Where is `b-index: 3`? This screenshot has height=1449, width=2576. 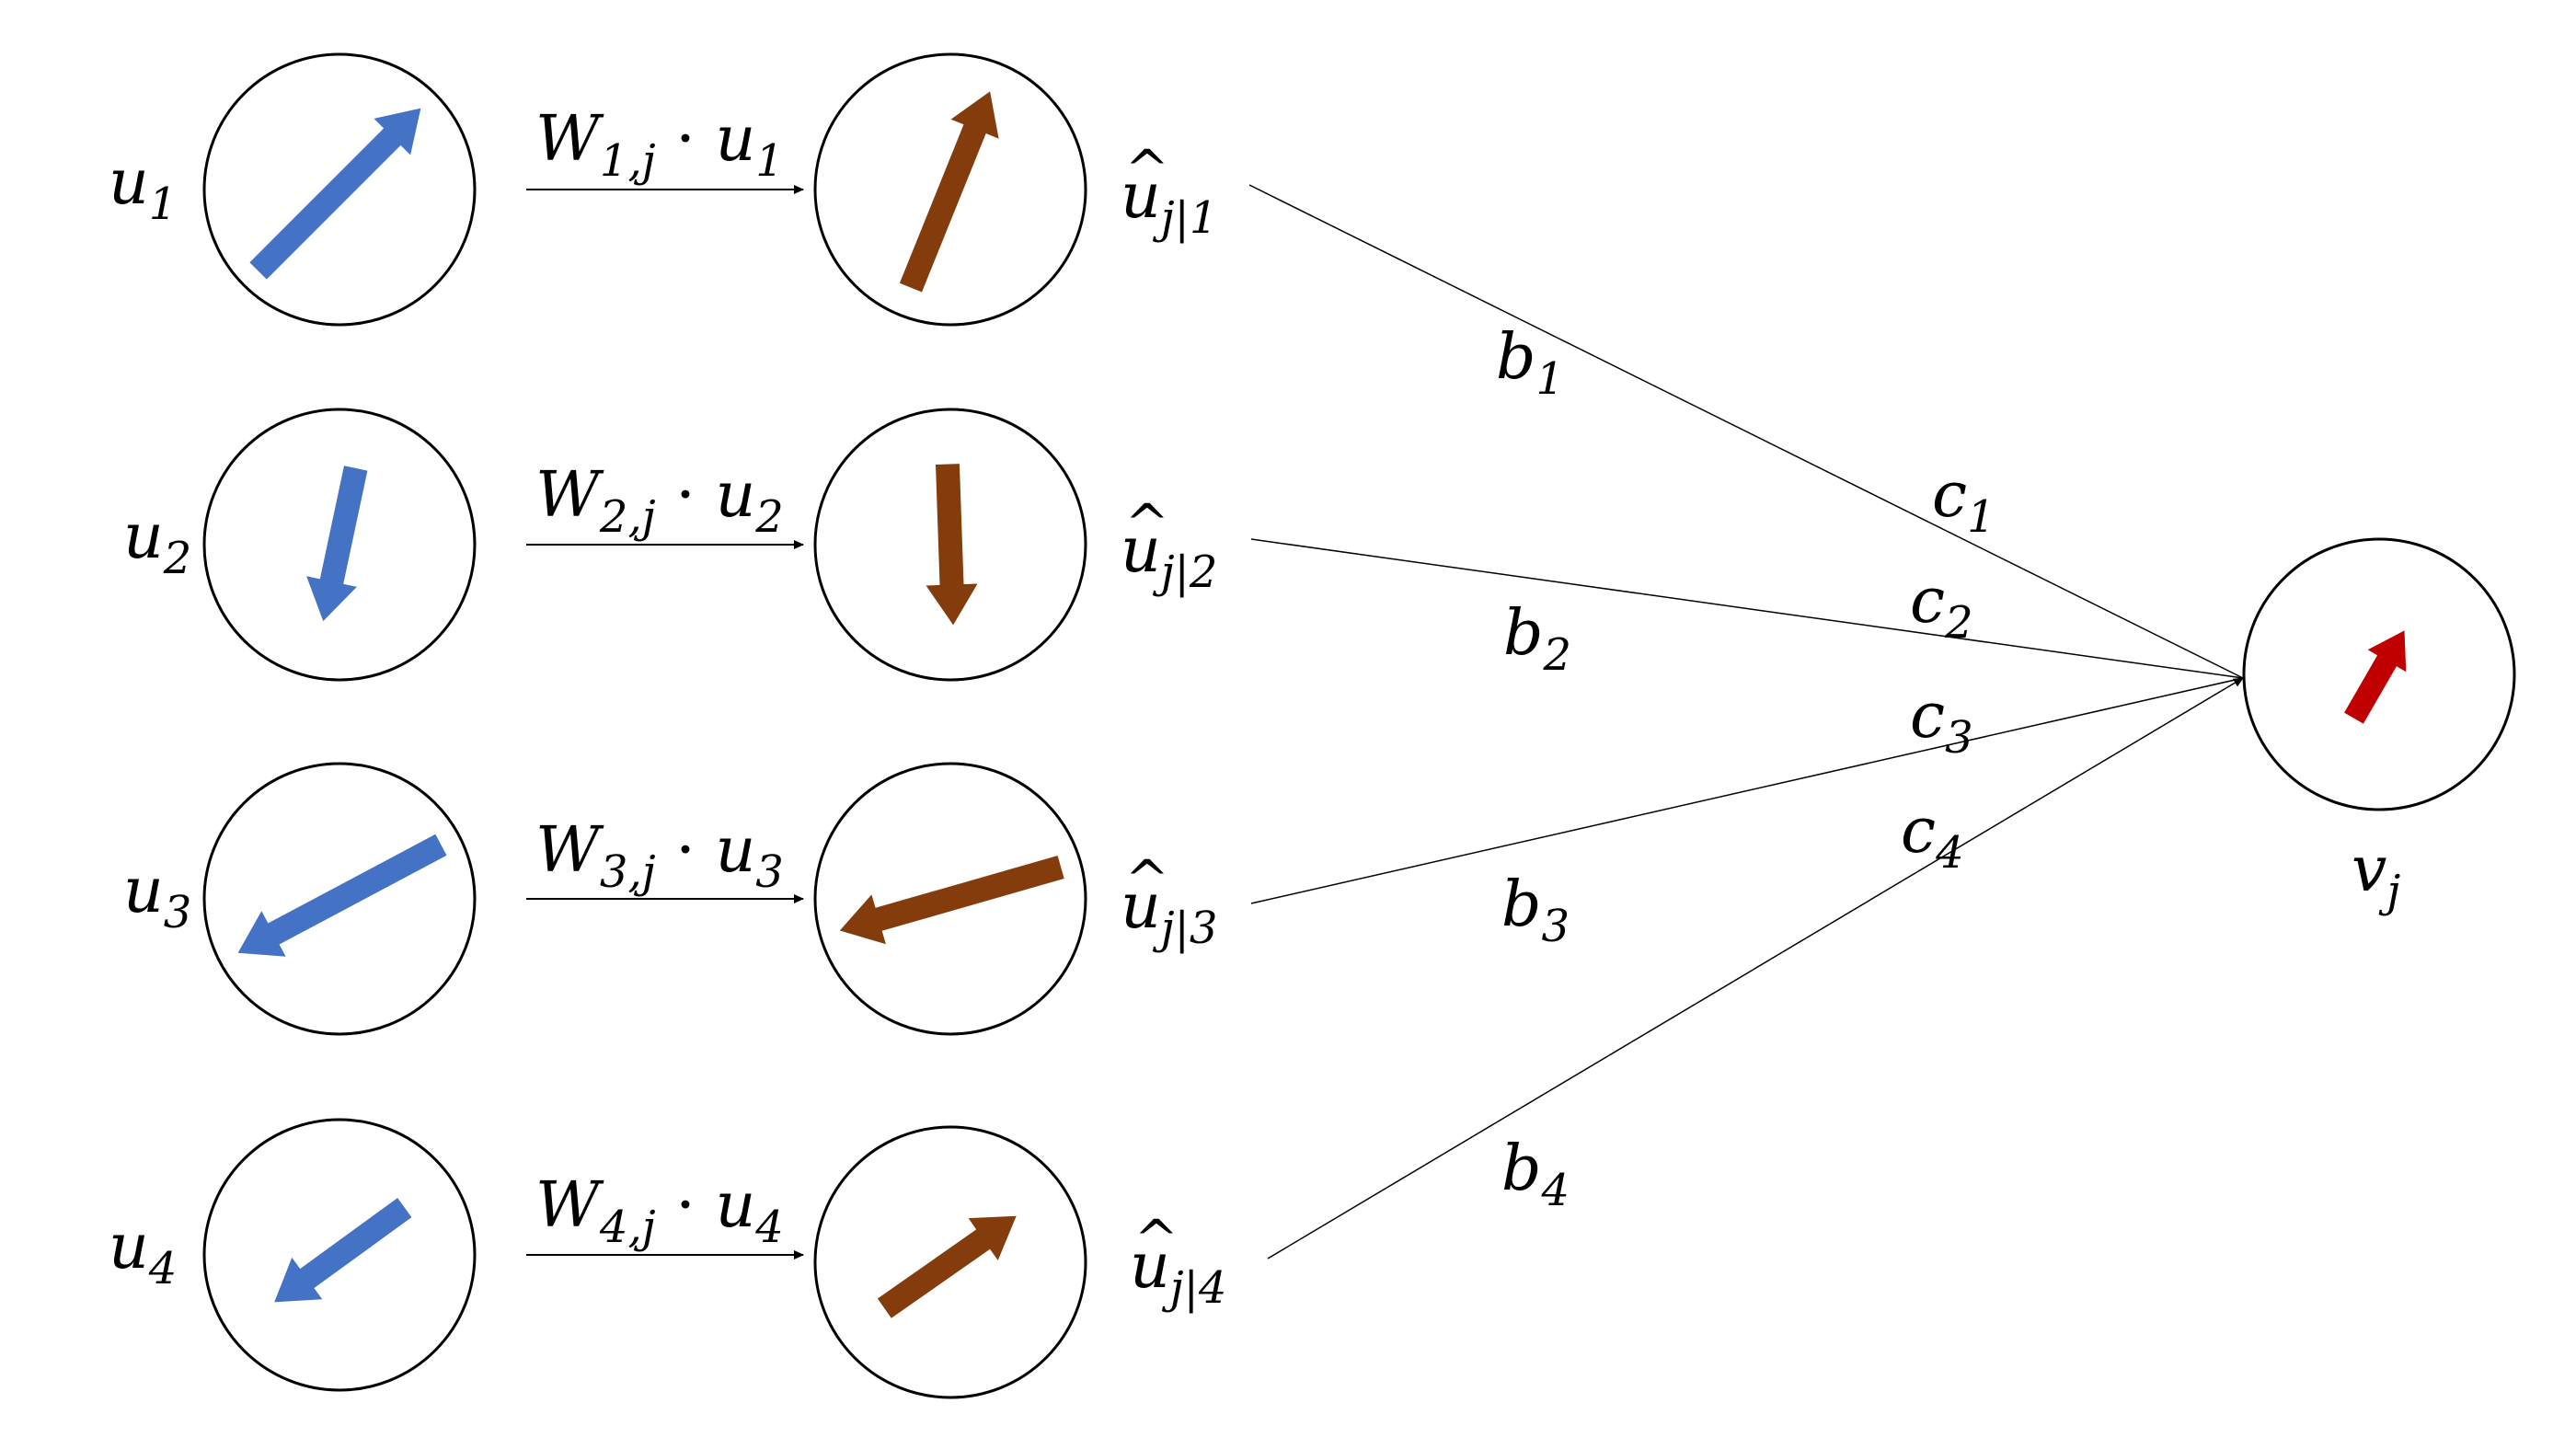
b-index: 3 is located at coordinates (1555, 926).